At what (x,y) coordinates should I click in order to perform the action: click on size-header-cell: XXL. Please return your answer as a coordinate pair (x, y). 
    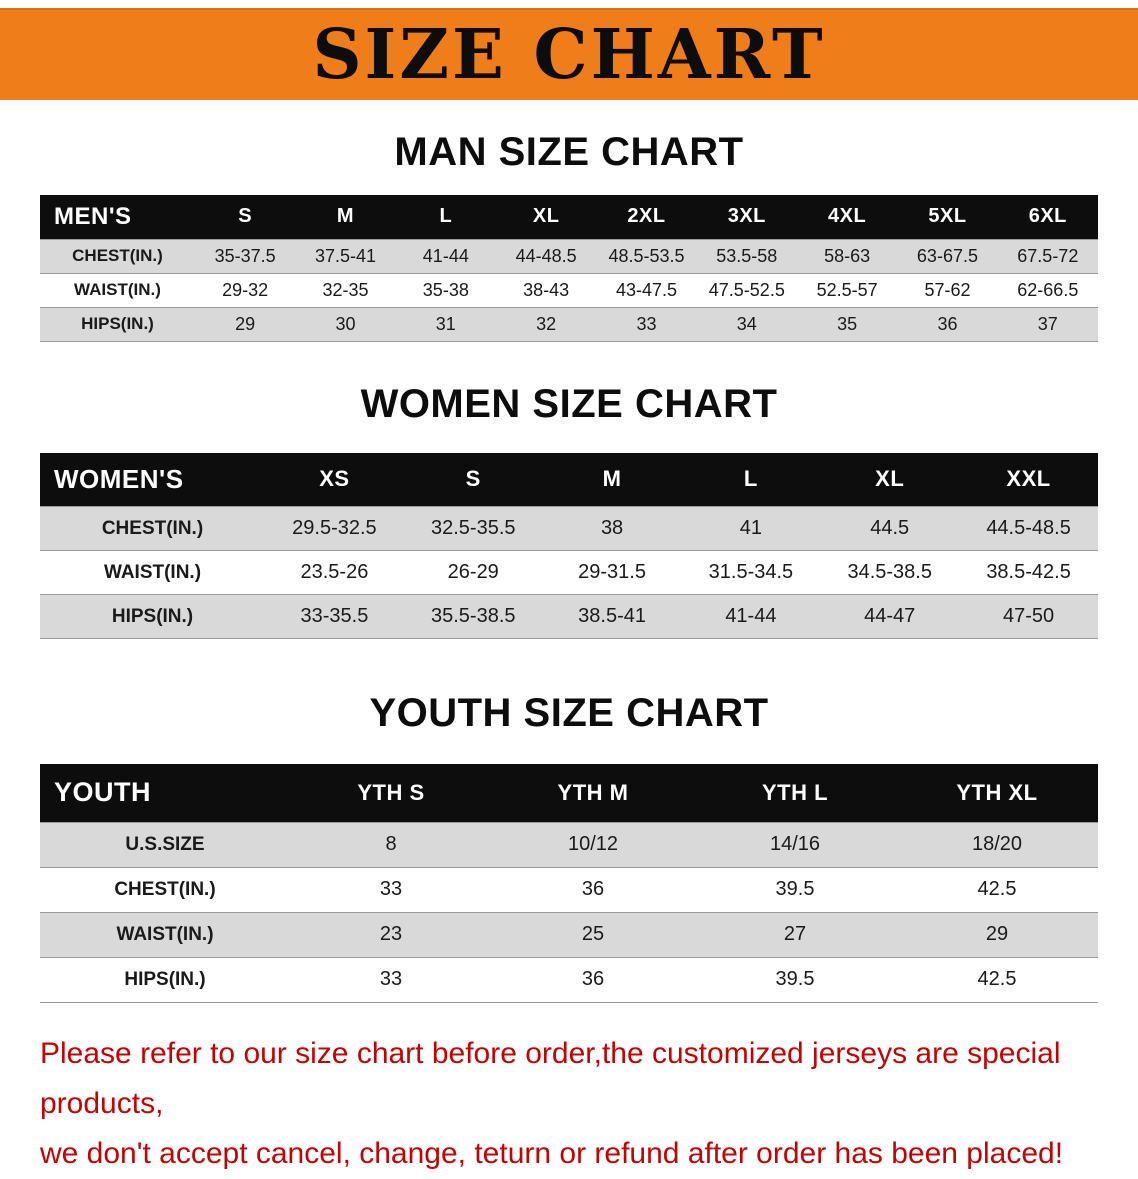
    Looking at the image, I should click on (1028, 479).